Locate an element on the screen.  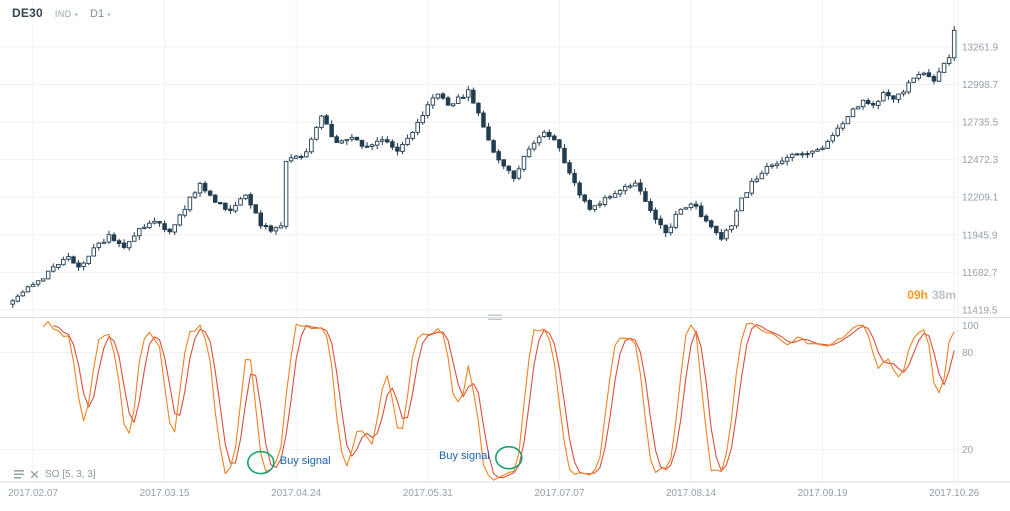
countdown-minutes: 38m is located at coordinates (943, 295).